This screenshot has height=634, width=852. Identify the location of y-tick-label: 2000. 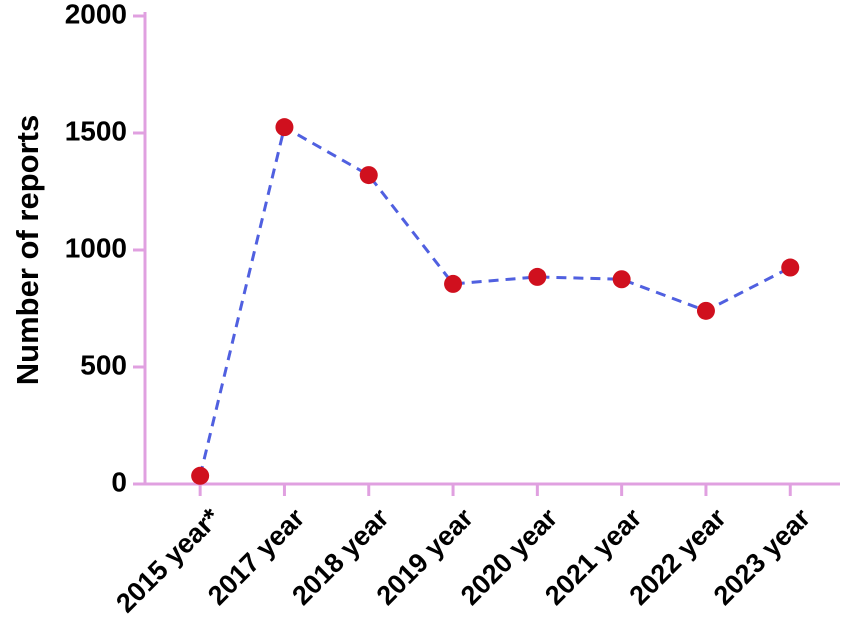
(96, 14).